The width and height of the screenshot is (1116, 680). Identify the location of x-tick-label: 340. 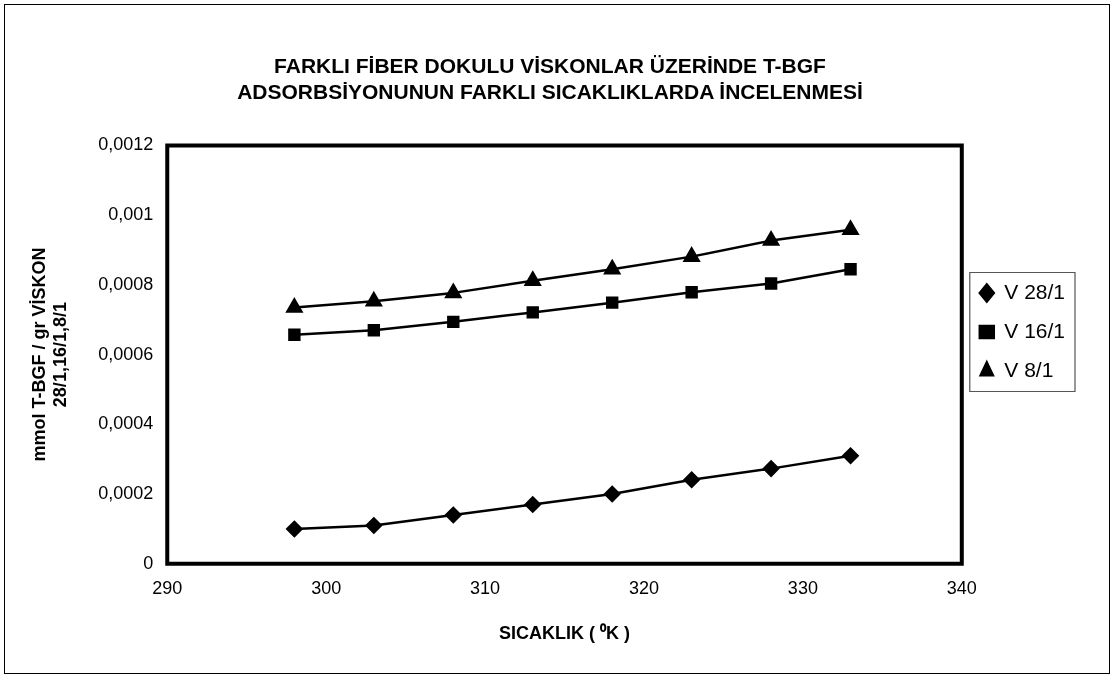
(961, 587).